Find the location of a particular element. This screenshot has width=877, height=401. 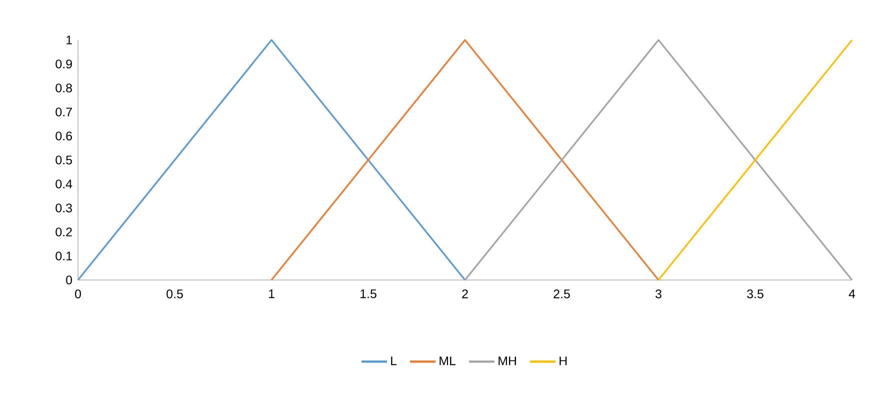

x-tick-label: 0 is located at coordinates (78, 294).